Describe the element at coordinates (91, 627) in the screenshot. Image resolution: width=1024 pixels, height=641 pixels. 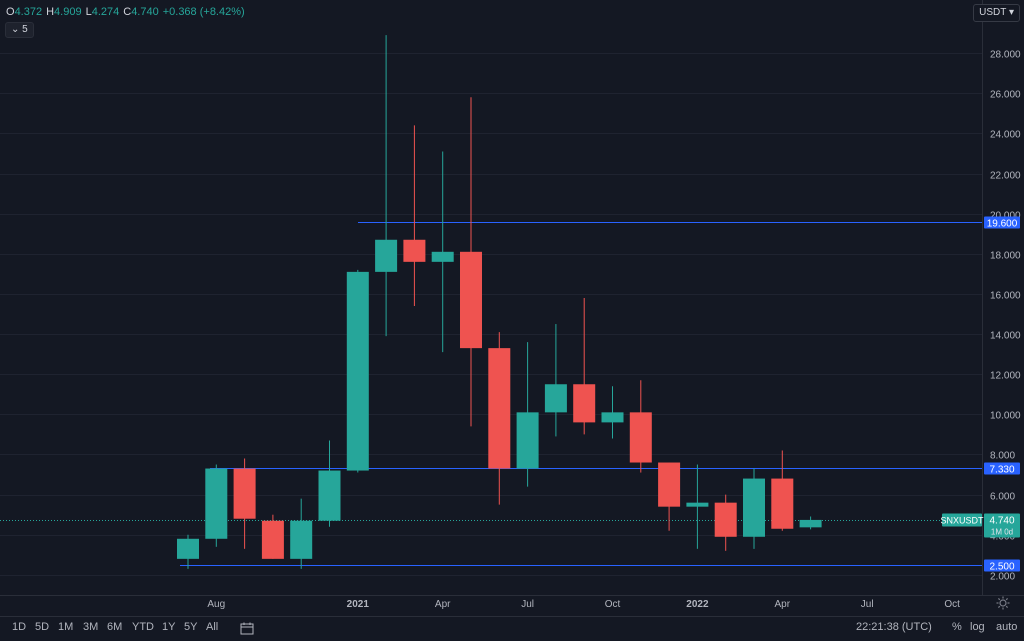
I see `range-3m-button: 3M` at that location.